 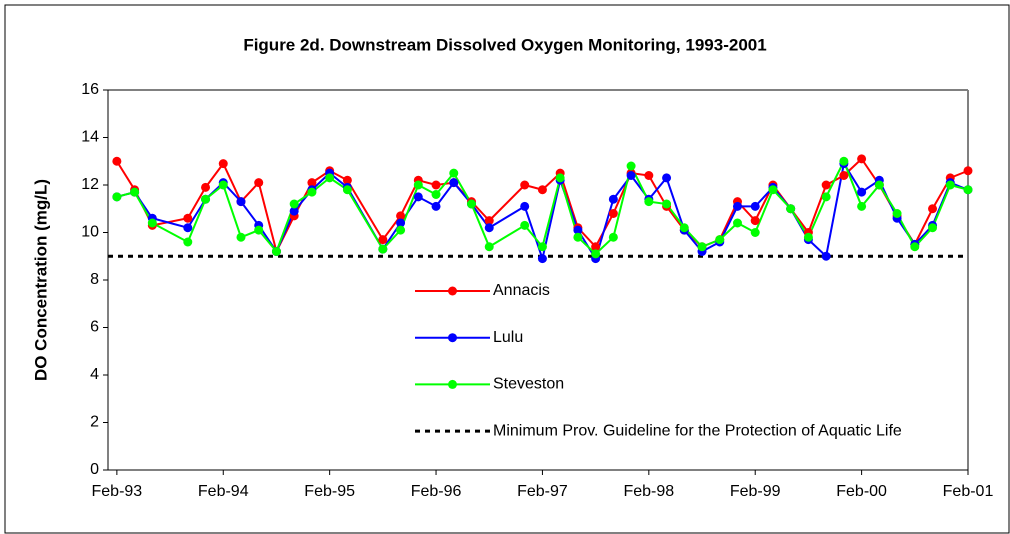 I want to click on legend-label: Annacis, so click(x=521, y=290).